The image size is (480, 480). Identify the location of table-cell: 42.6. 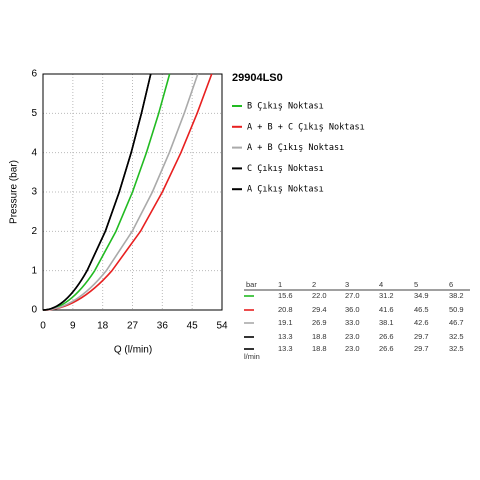
(421, 322).